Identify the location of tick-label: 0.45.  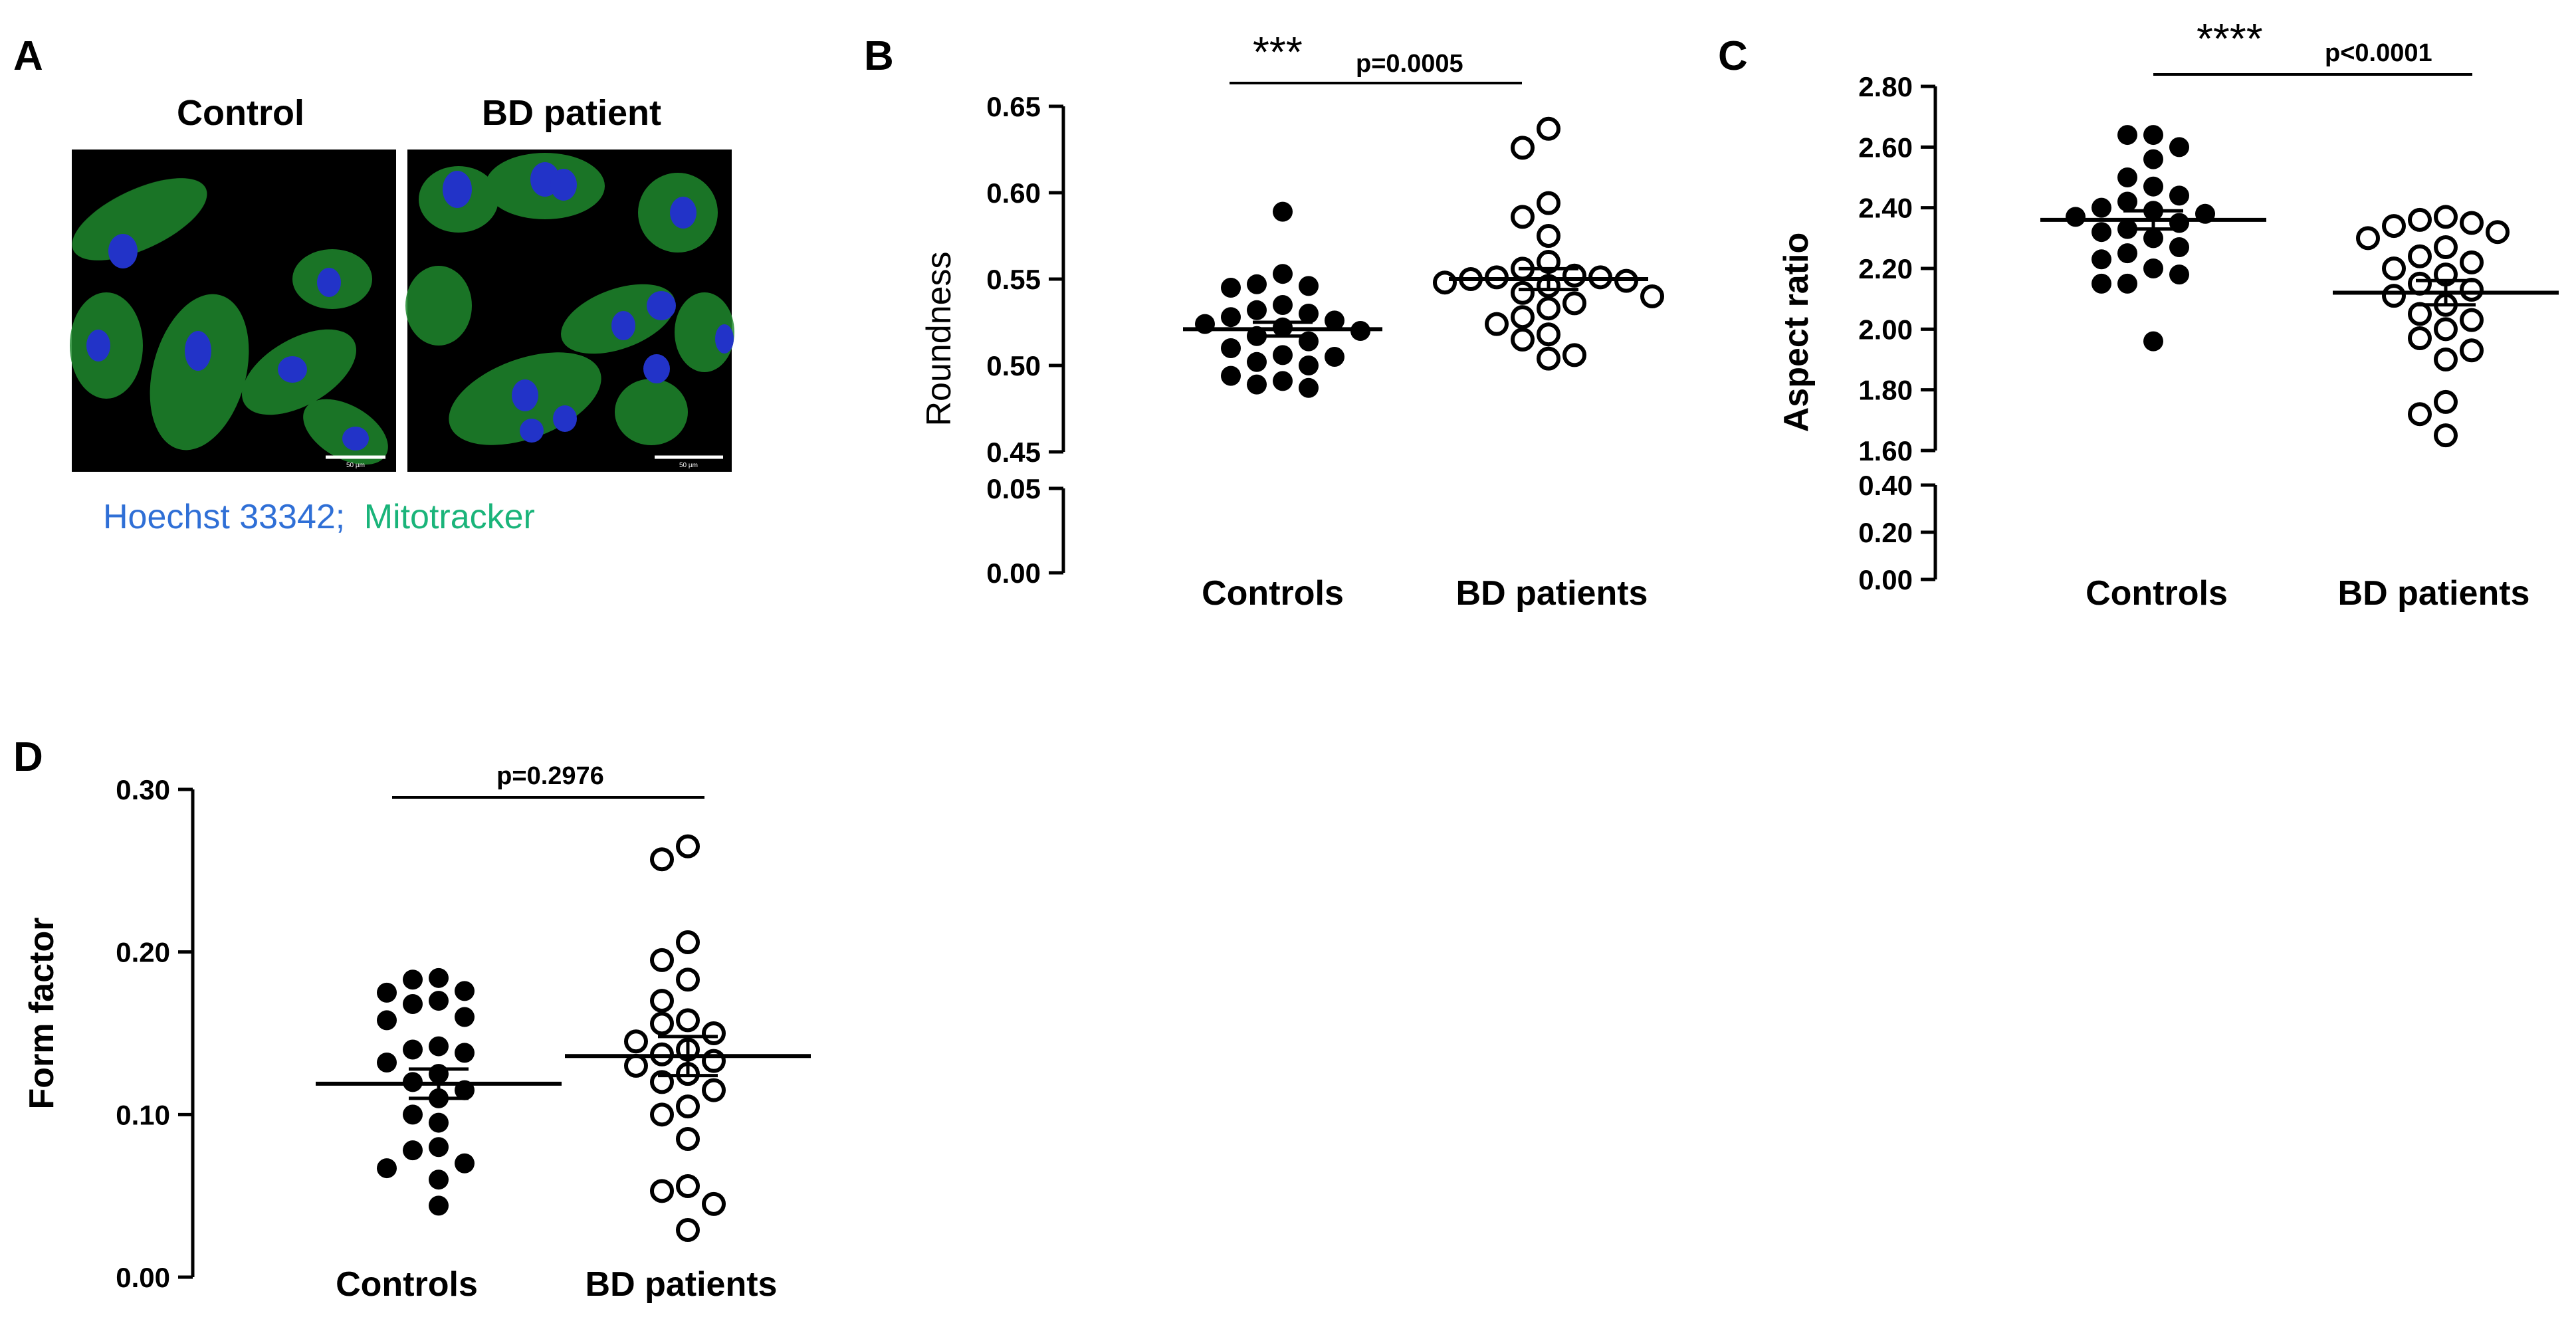
(1013, 452).